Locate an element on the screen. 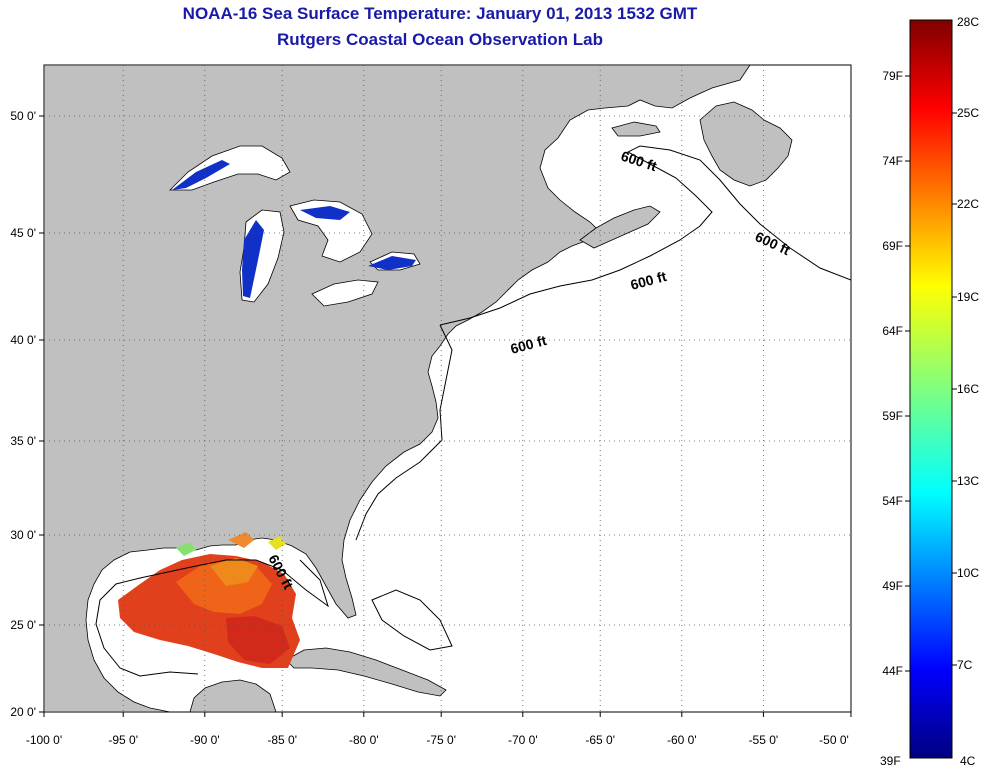 The height and width of the screenshot is (770, 984). nova-scotia-land is located at coordinates (620, 227).